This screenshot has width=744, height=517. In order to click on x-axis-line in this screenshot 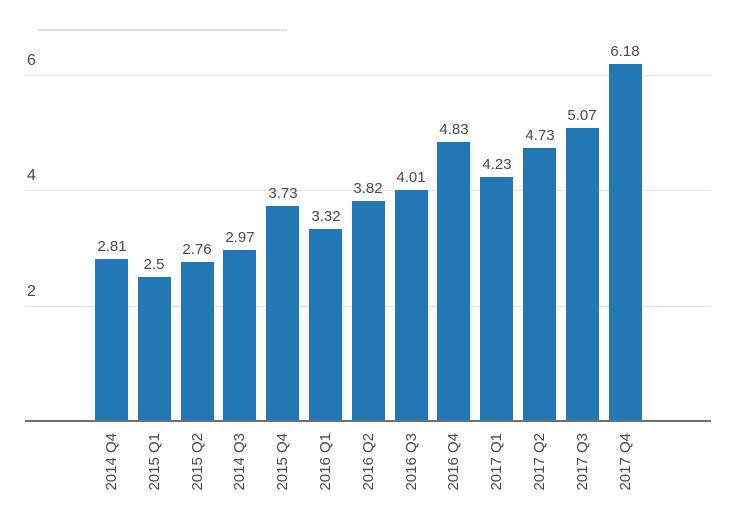, I will do `click(368, 421)`.